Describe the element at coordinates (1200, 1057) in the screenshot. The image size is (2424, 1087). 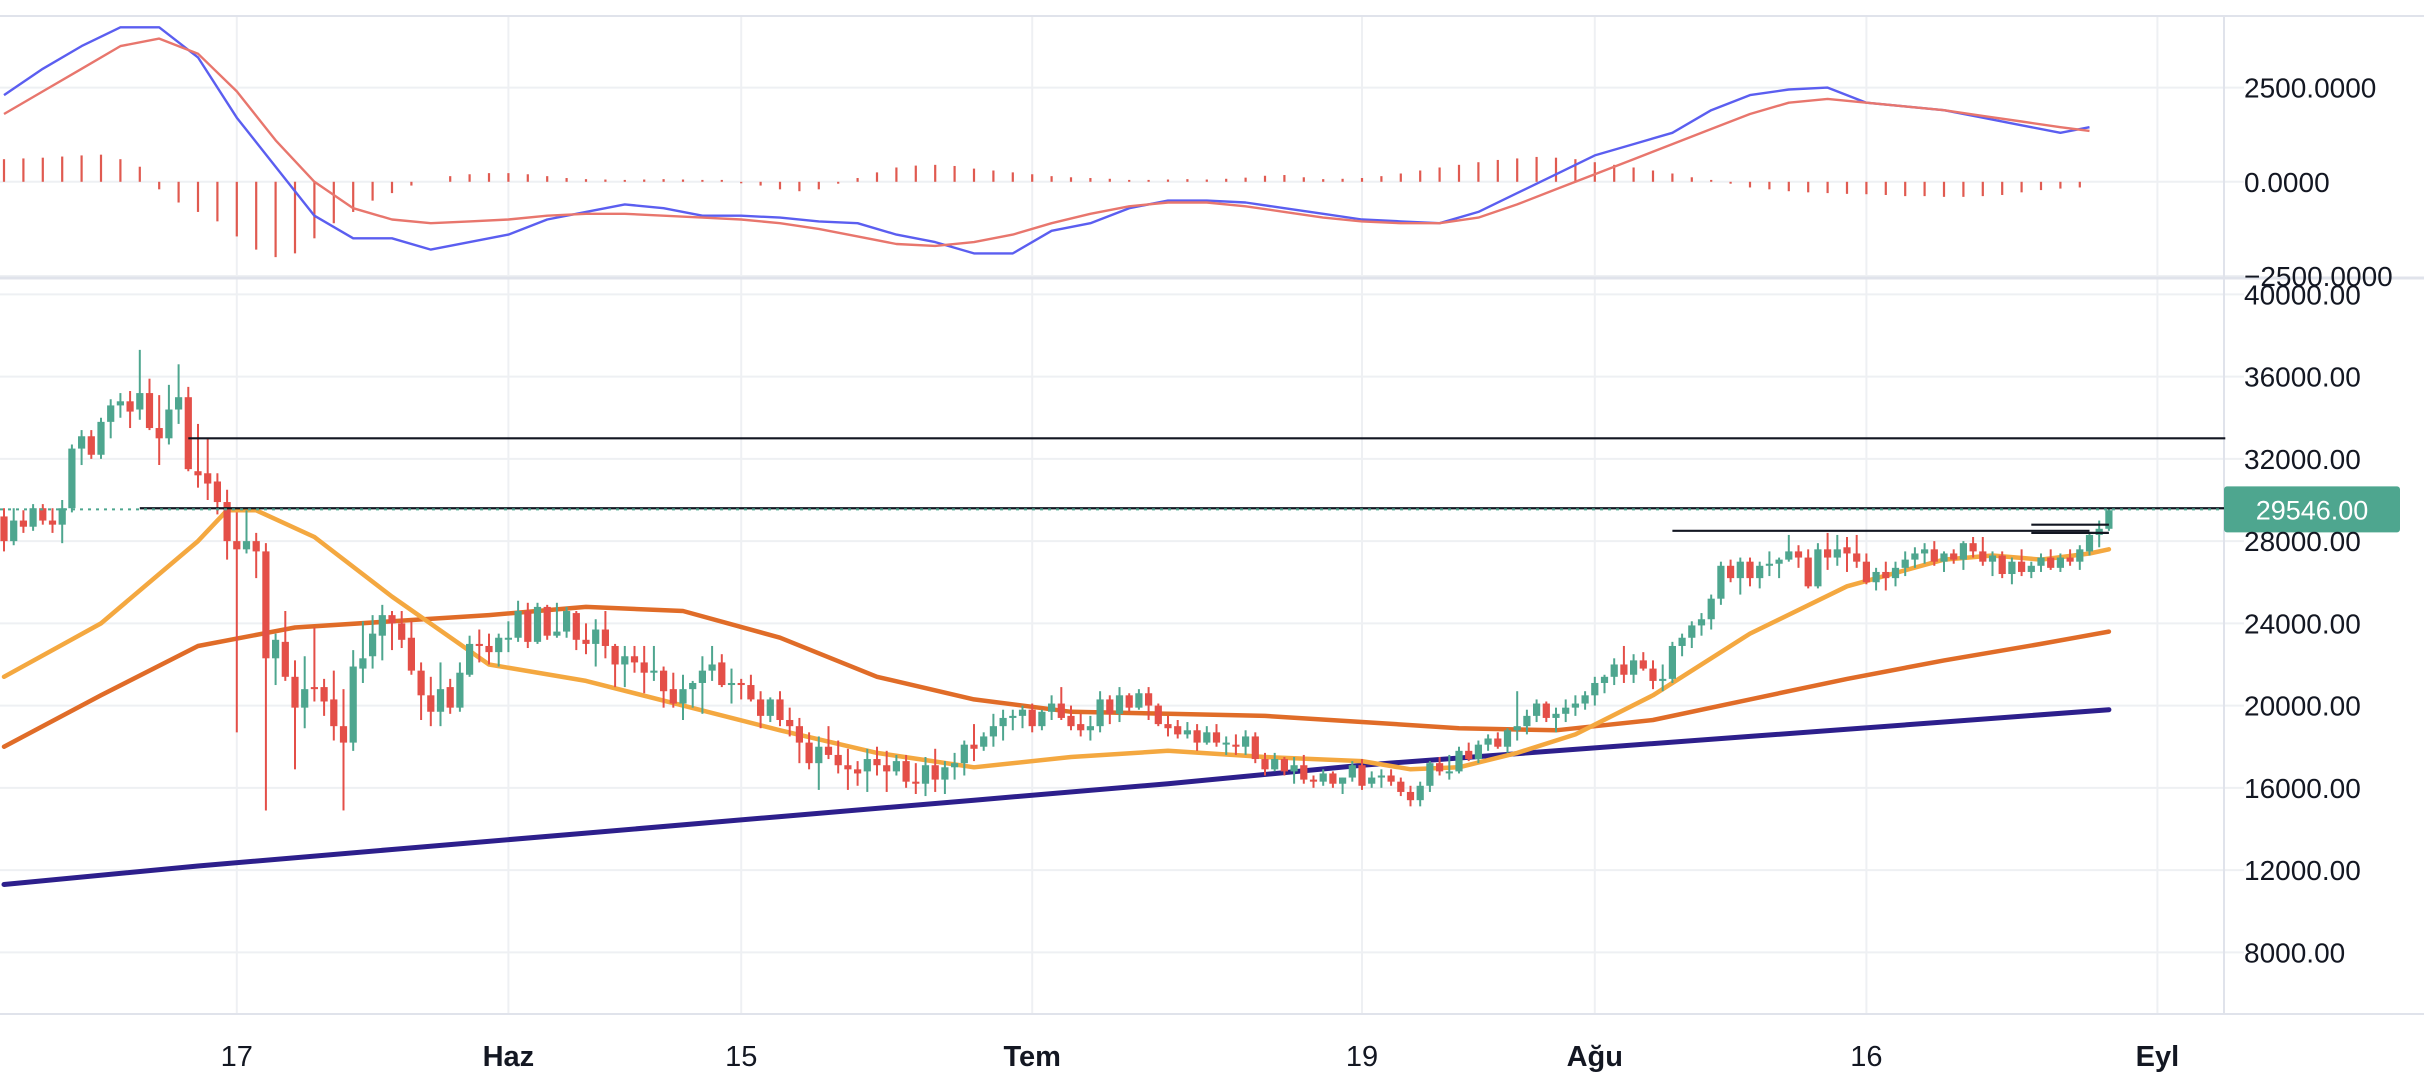
I see `x-axis: 17 Haz 15 Tem 19 Ağu 16 Eyl` at that location.